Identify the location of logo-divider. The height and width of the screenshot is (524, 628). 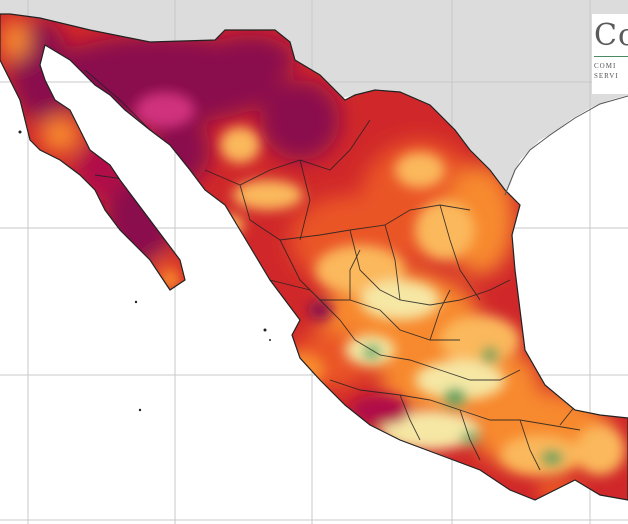
(611, 56).